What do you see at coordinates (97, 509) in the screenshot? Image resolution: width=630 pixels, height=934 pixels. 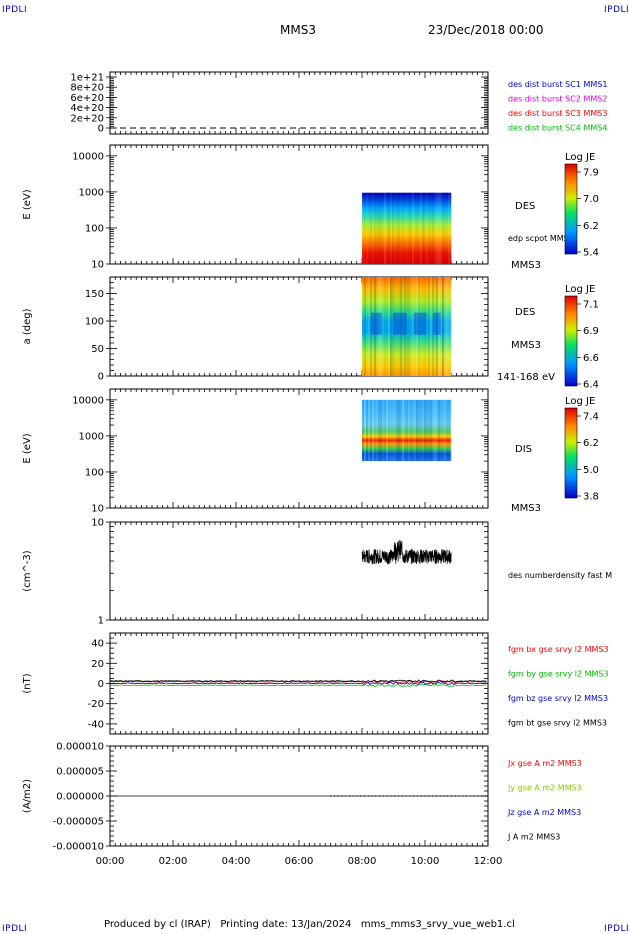 I see `p4-ytick-label: 10` at bounding box center [97, 509].